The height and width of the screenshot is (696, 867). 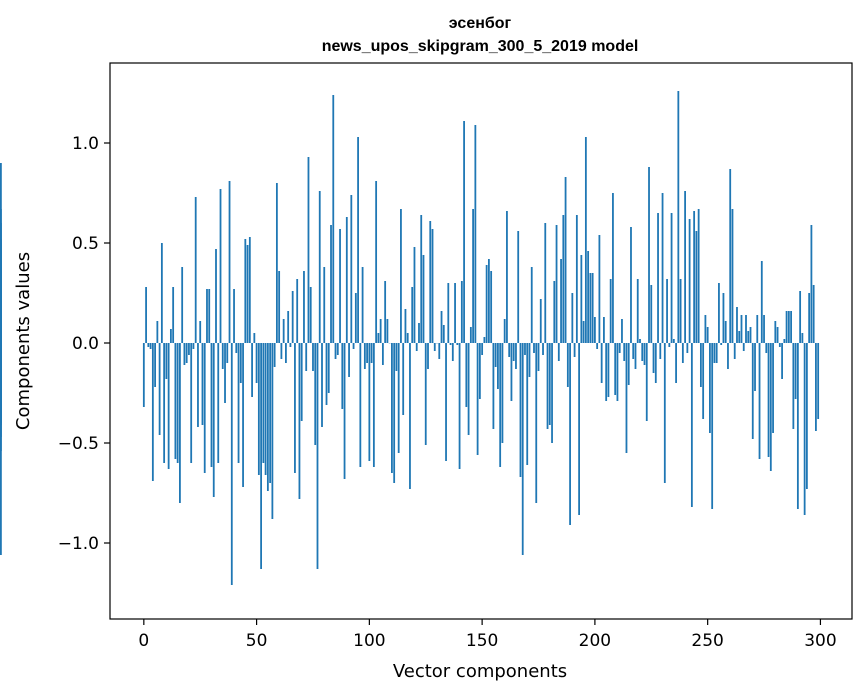 What do you see at coordinates (85, 244) in the screenshot?
I see `y-tick-label: 0.5` at bounding box center [85, 244].